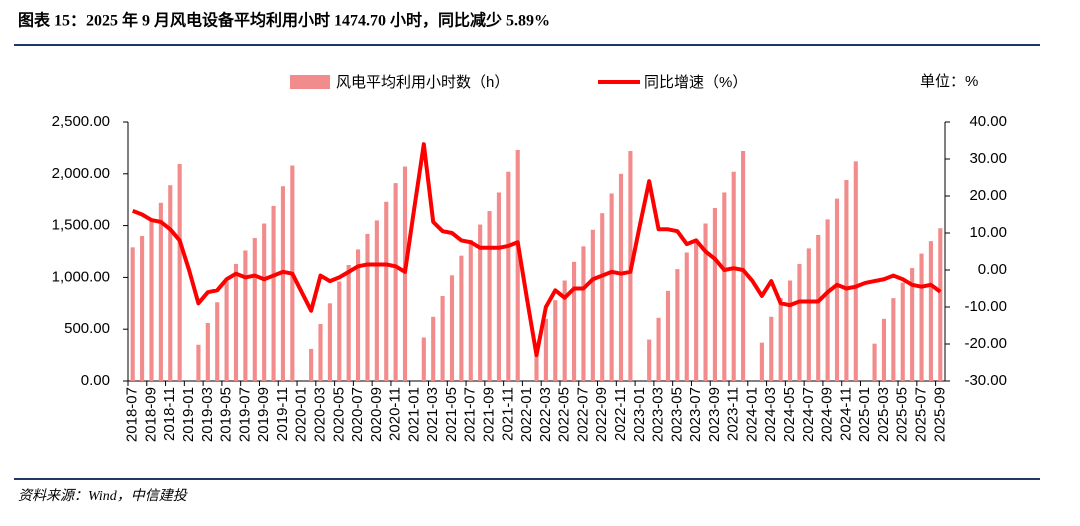  What do you see at coordinates (789, 414) in the screenshot?
I see `x-tick-label: 2024-05` at bounding box center [789, 414].